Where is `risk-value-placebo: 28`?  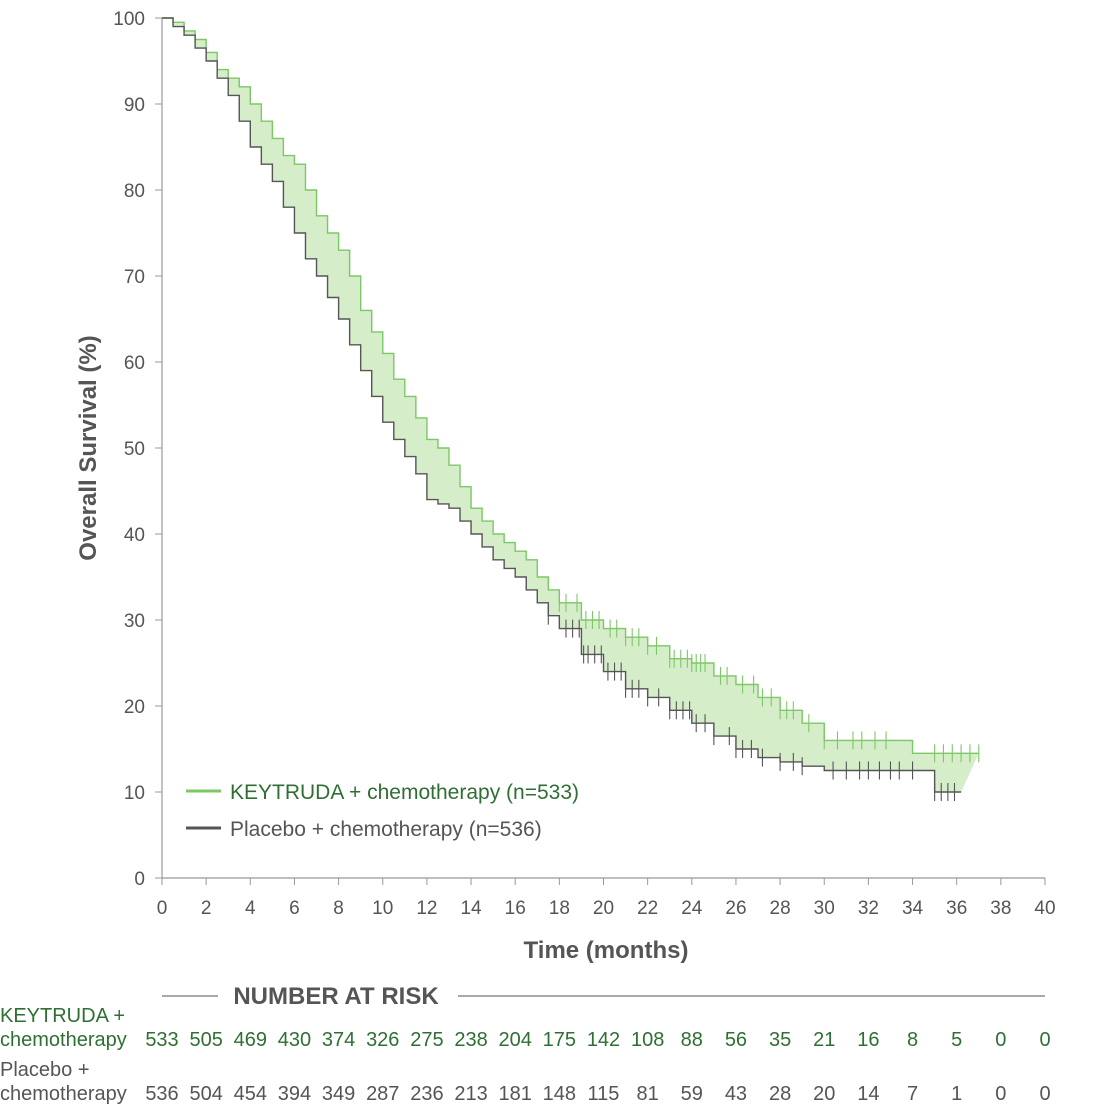 risk-value-placebo: 28 is located at coordinates (780, 1094).